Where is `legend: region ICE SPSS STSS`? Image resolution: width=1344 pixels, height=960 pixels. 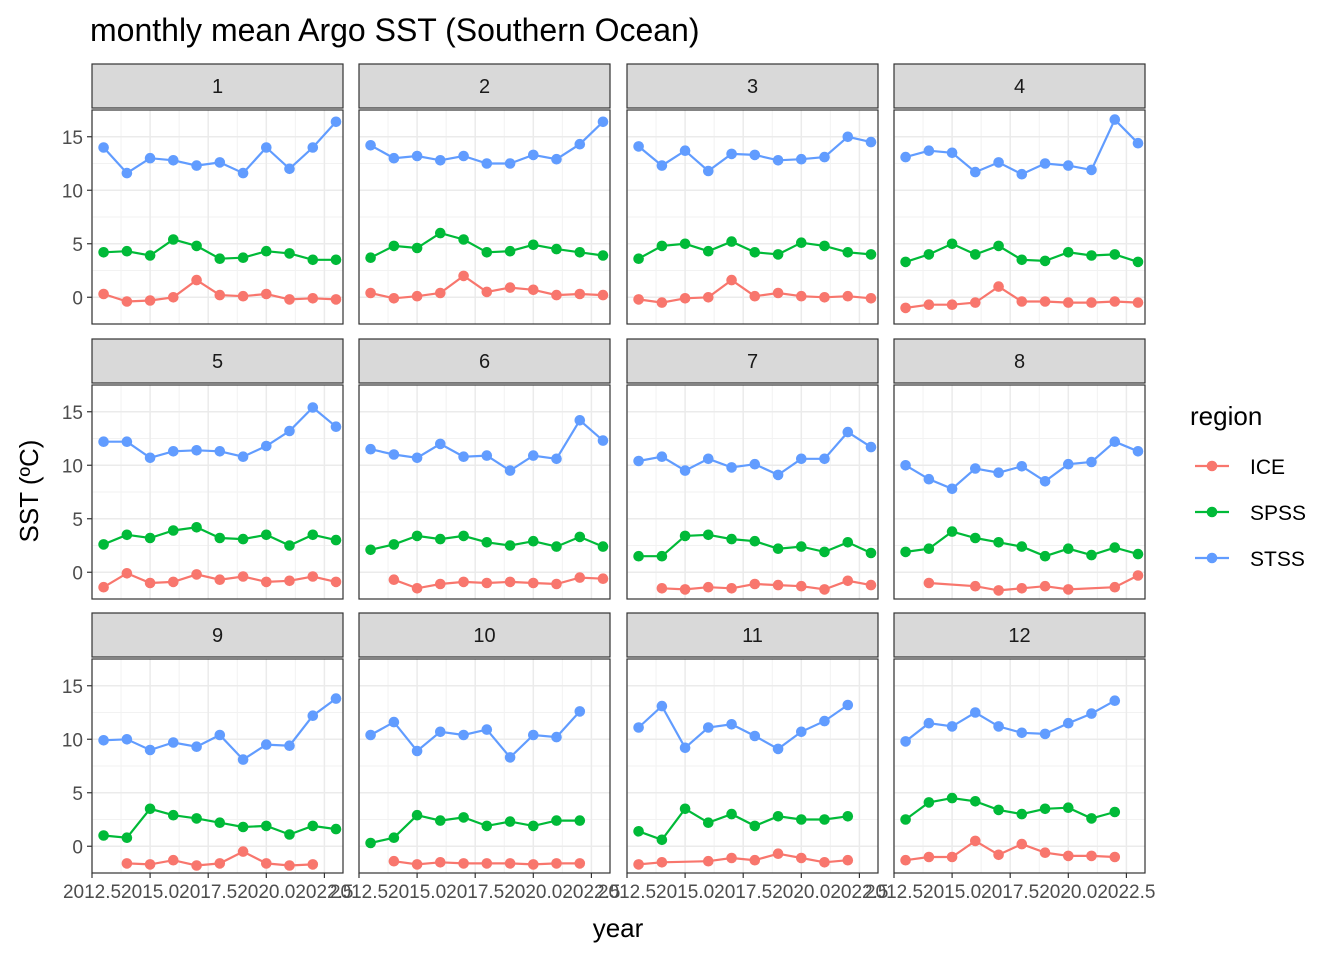 legend: region ICE SPSS STSS is located at coordinates (1248, 486).